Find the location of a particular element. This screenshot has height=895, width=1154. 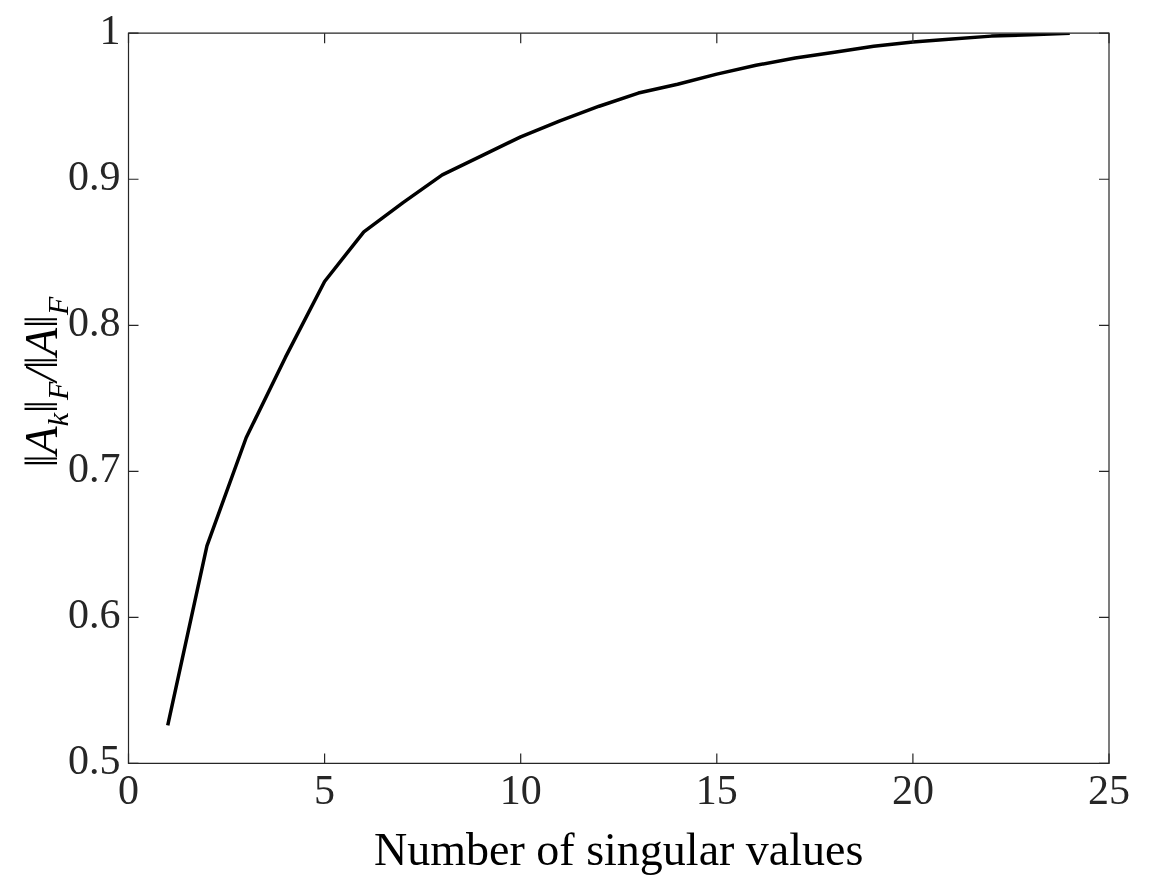

x-tick-label: 0 is located at coordinates (128, 789).